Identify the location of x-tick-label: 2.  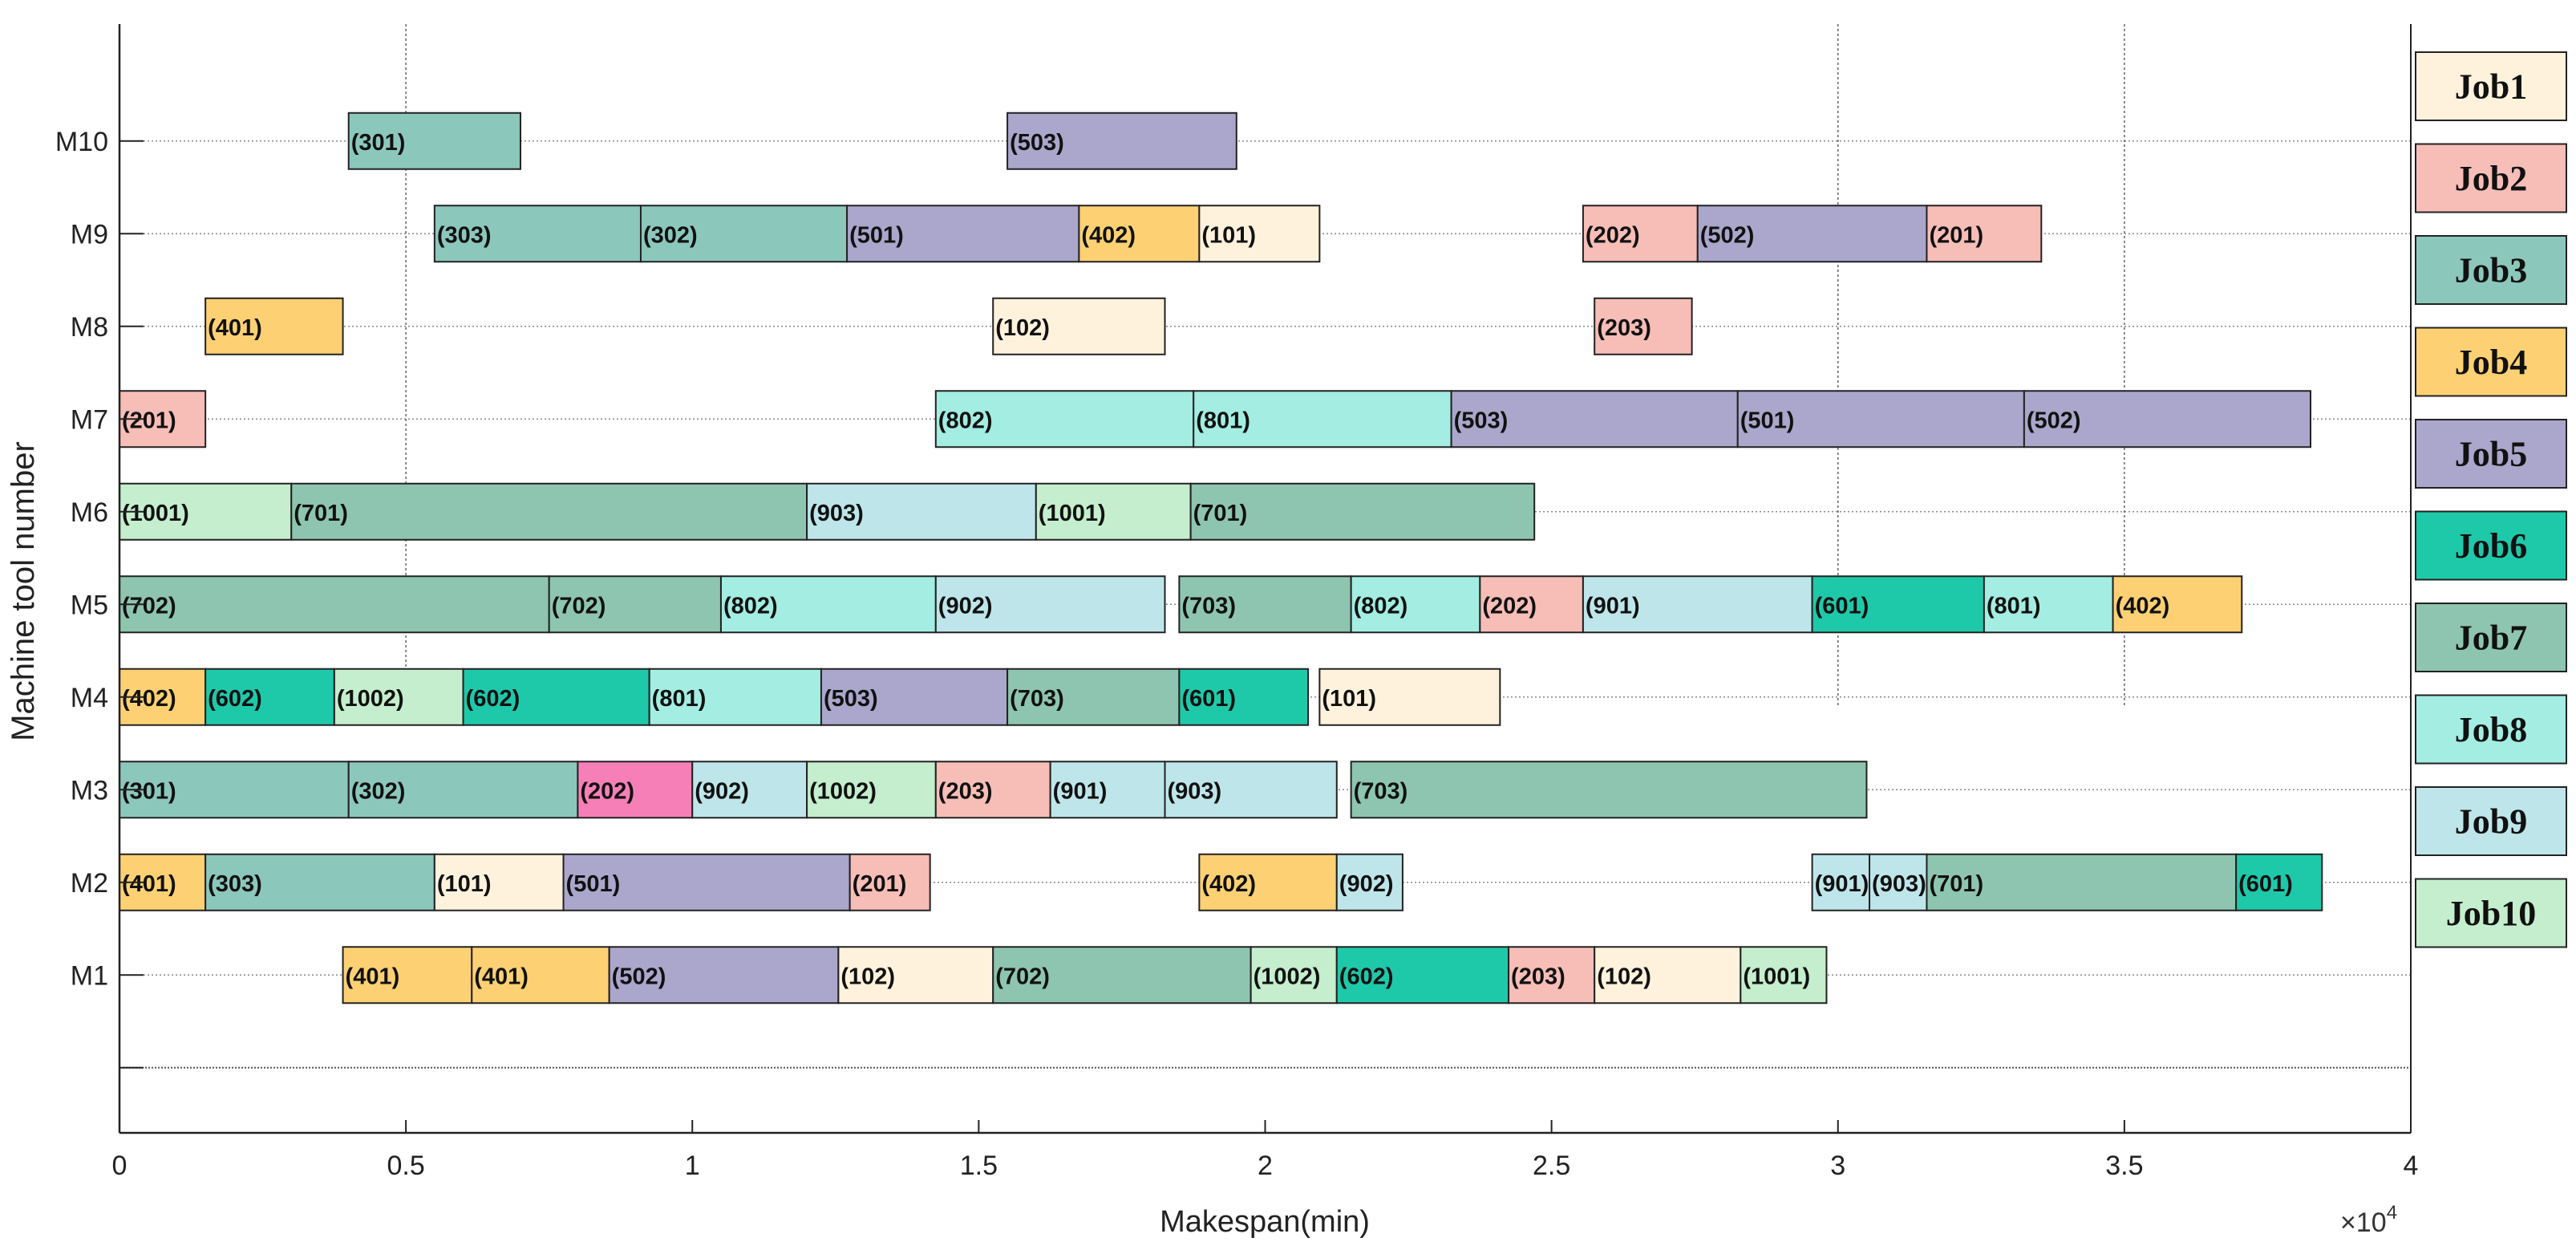
(1265, 1166).